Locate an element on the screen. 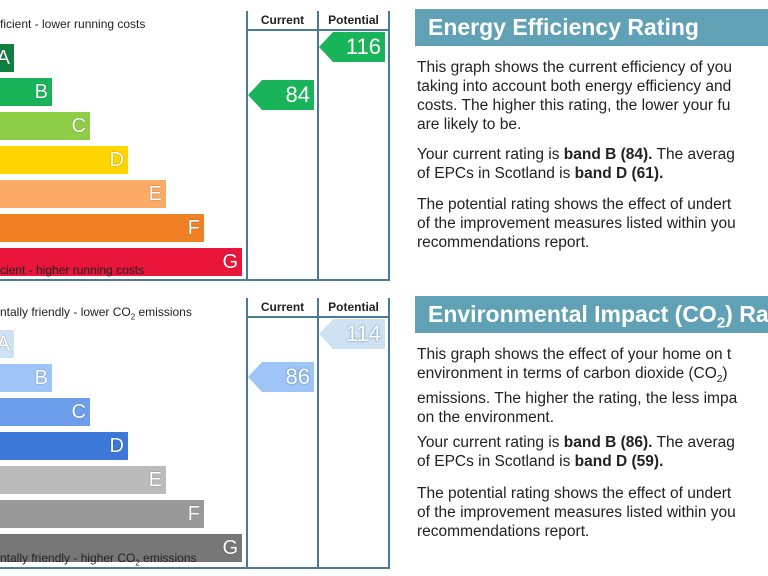  energy-bottom-rule is located at coordinates (195, 280).